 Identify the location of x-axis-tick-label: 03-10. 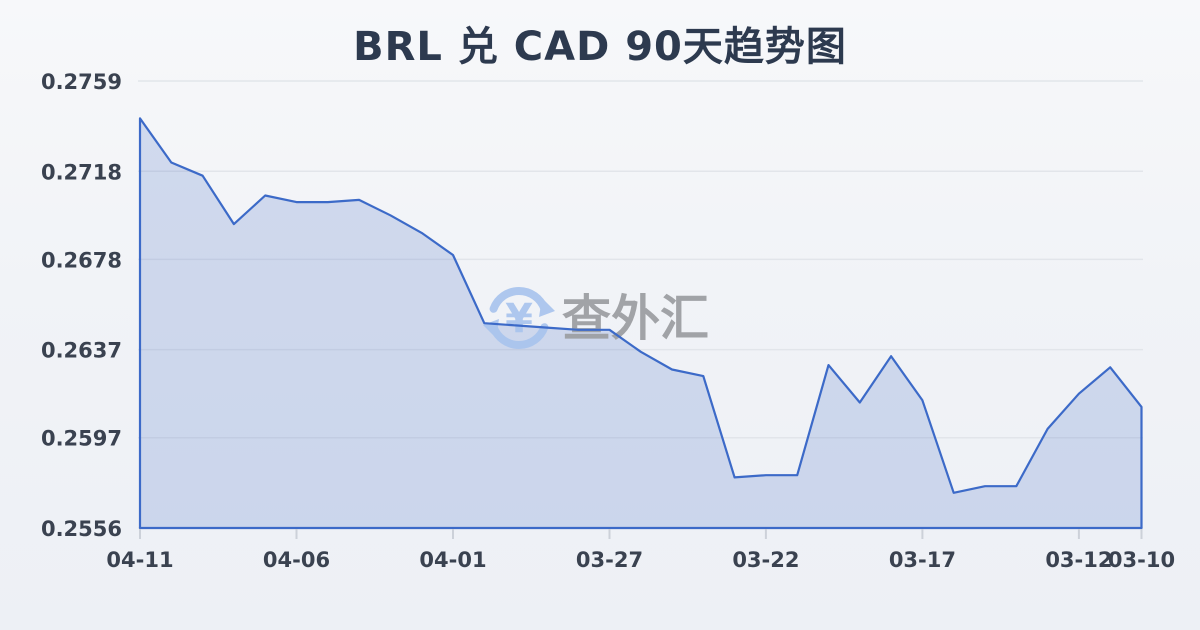
(1141, 560).